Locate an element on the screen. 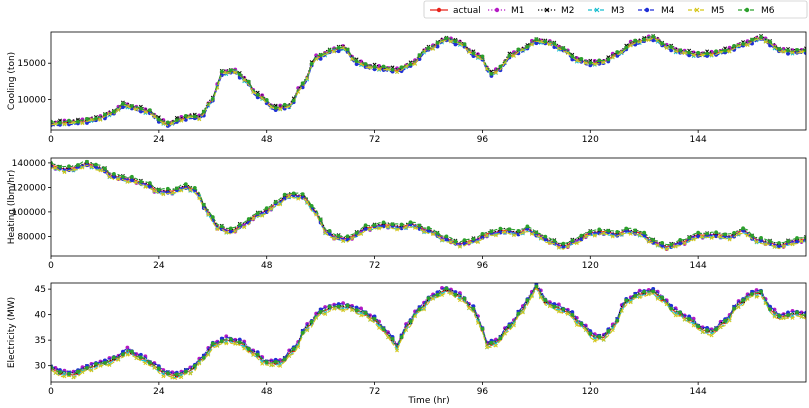 The width and height of the screenshot is (809, 408). legend: actual M1 M2 M3 M4 M5 M6 is located at coordinates (615, 9).